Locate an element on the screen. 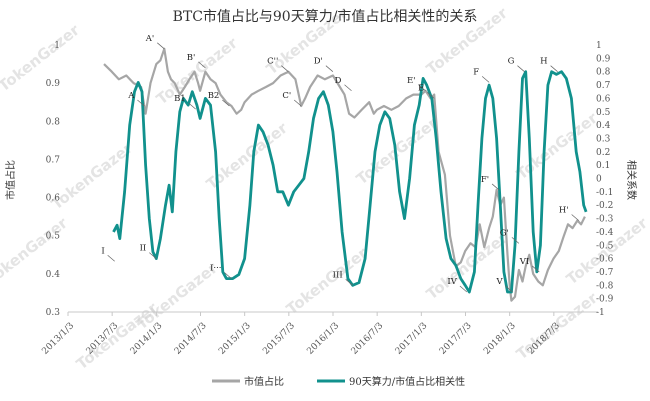 The width and height of the screenshot is (650, 401). y-left-tick-6: 0.9 is located at coordinates (53, 84).